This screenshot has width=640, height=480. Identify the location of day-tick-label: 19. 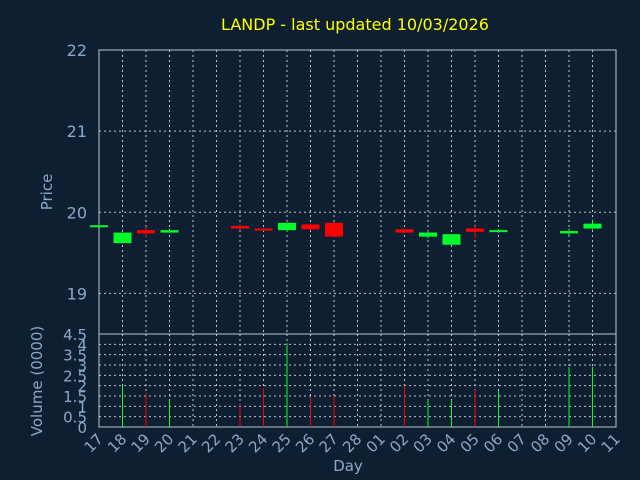
(141, 443).